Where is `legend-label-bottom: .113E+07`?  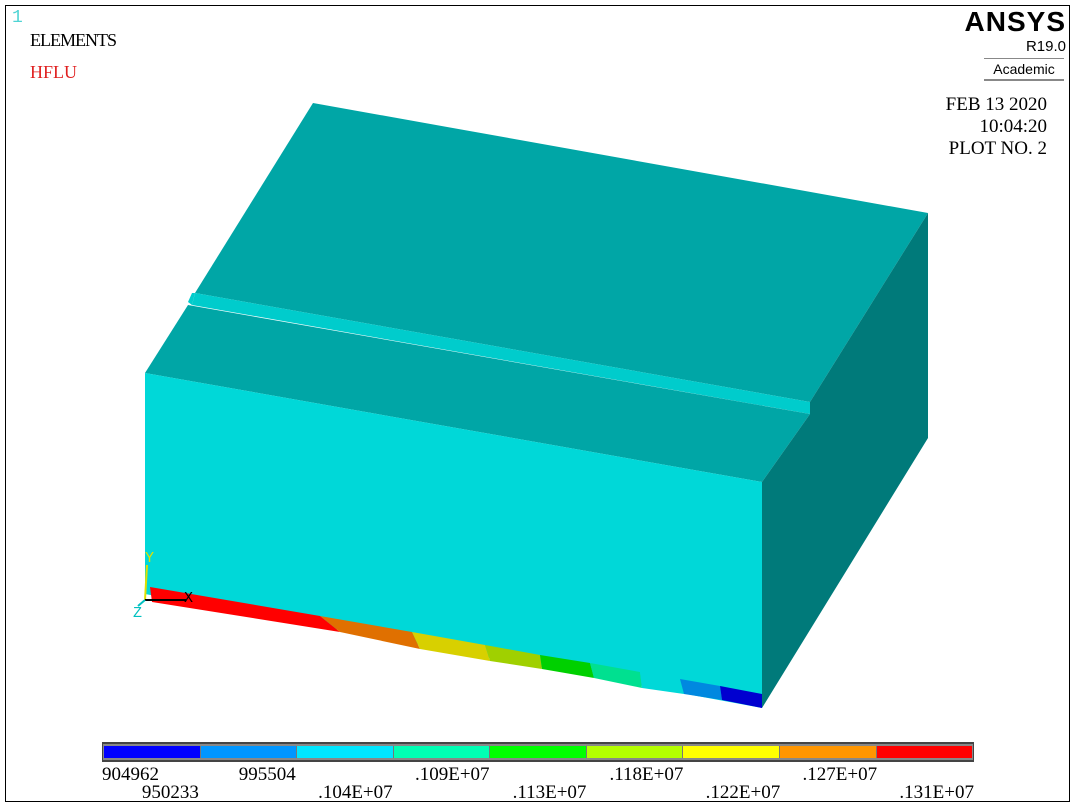
legend-label-bottom: .113E+07 is located at coordinates (549, 792).